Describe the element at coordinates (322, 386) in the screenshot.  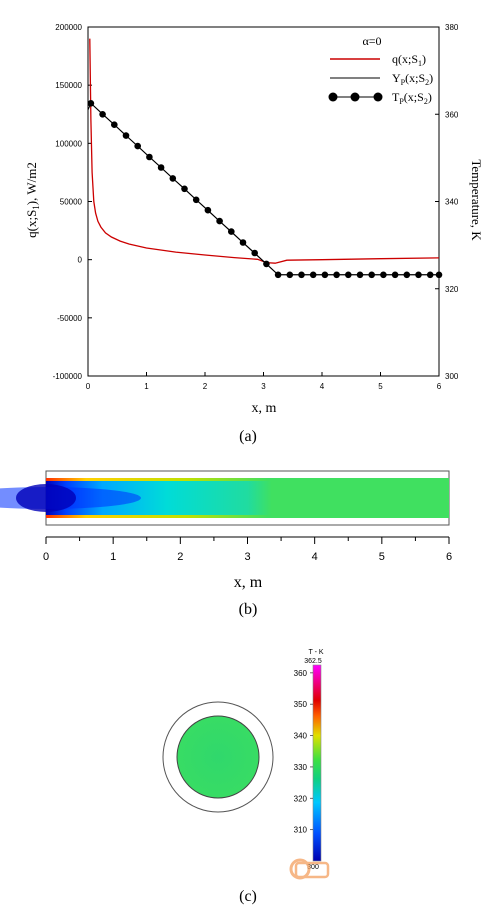
I see `x-tick-label: 4` at that location.